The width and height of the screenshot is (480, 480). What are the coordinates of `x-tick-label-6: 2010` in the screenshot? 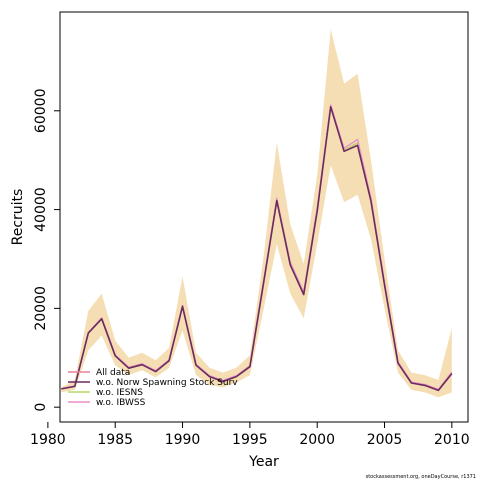 It's located at (452, 440).